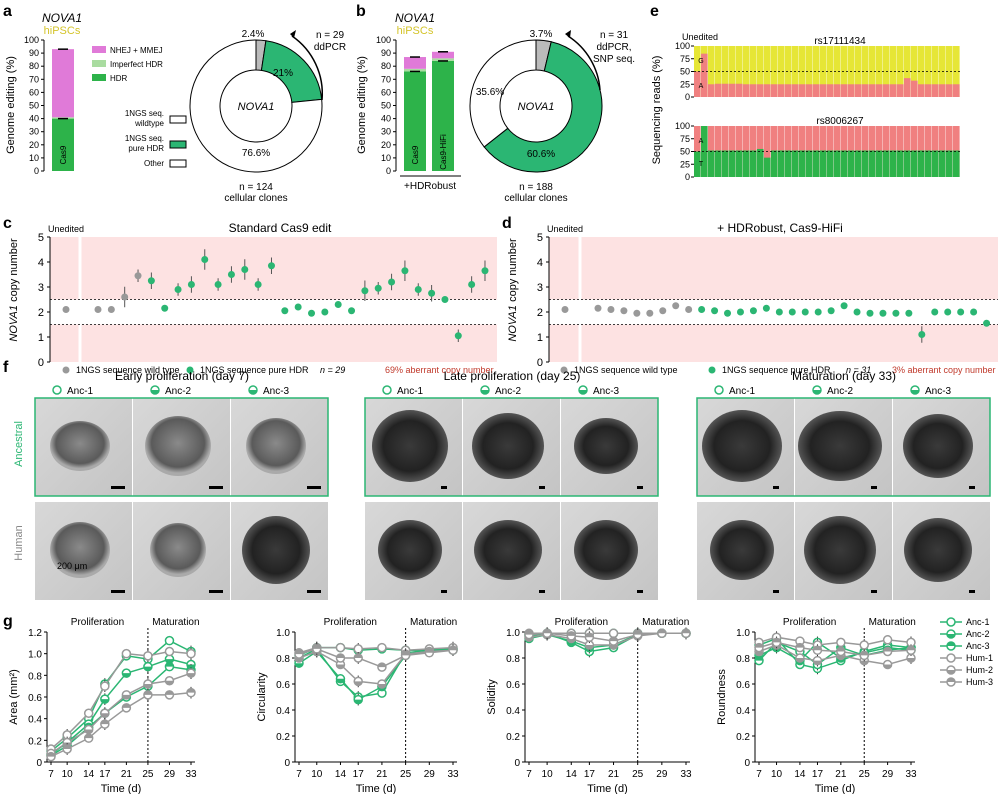  What do you see at coordinates (254, 370) in the screenshot?
I see `panel-c-legend-2: 1NGS sequence pure HDR` at bounding box center [254, 370].